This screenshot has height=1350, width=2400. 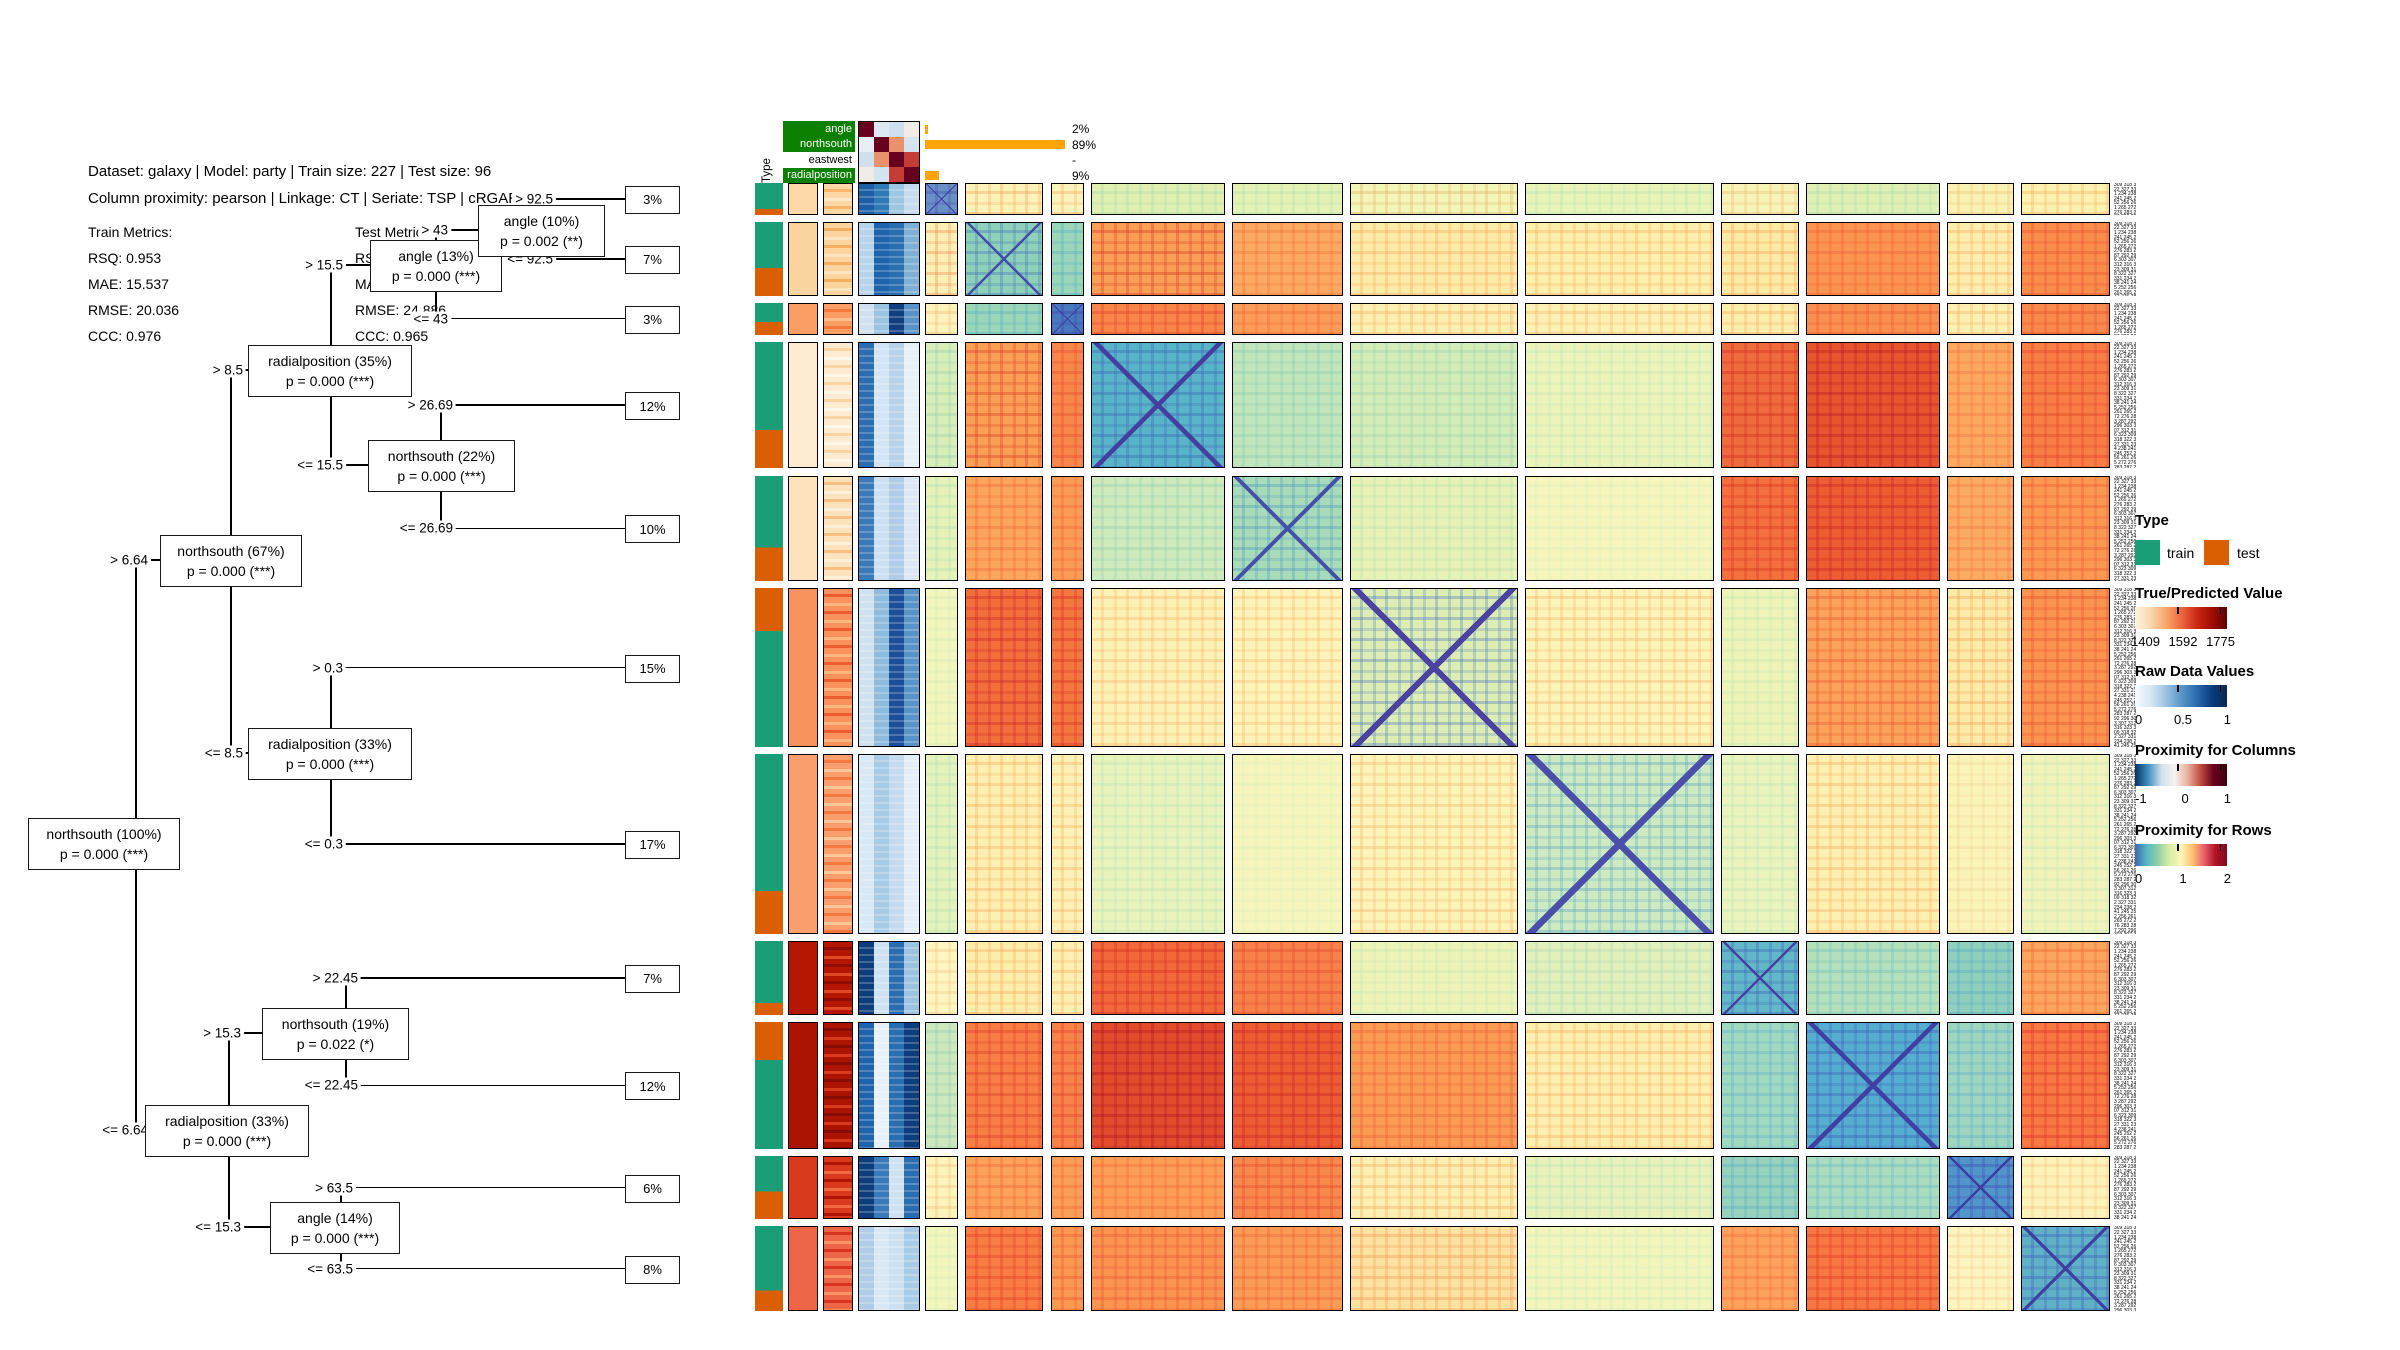 I want to click on proximity-cell-r7-c7, so click(x=1760, y=977).